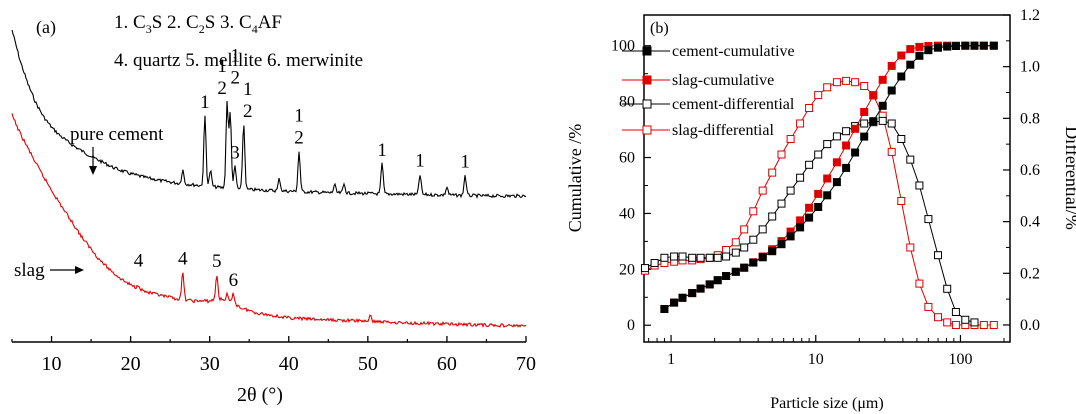  What do you see at coordinates (631, 325) in the screenshot?
I see `y-left-tick-label: 0` at bounding box center [631, 325].